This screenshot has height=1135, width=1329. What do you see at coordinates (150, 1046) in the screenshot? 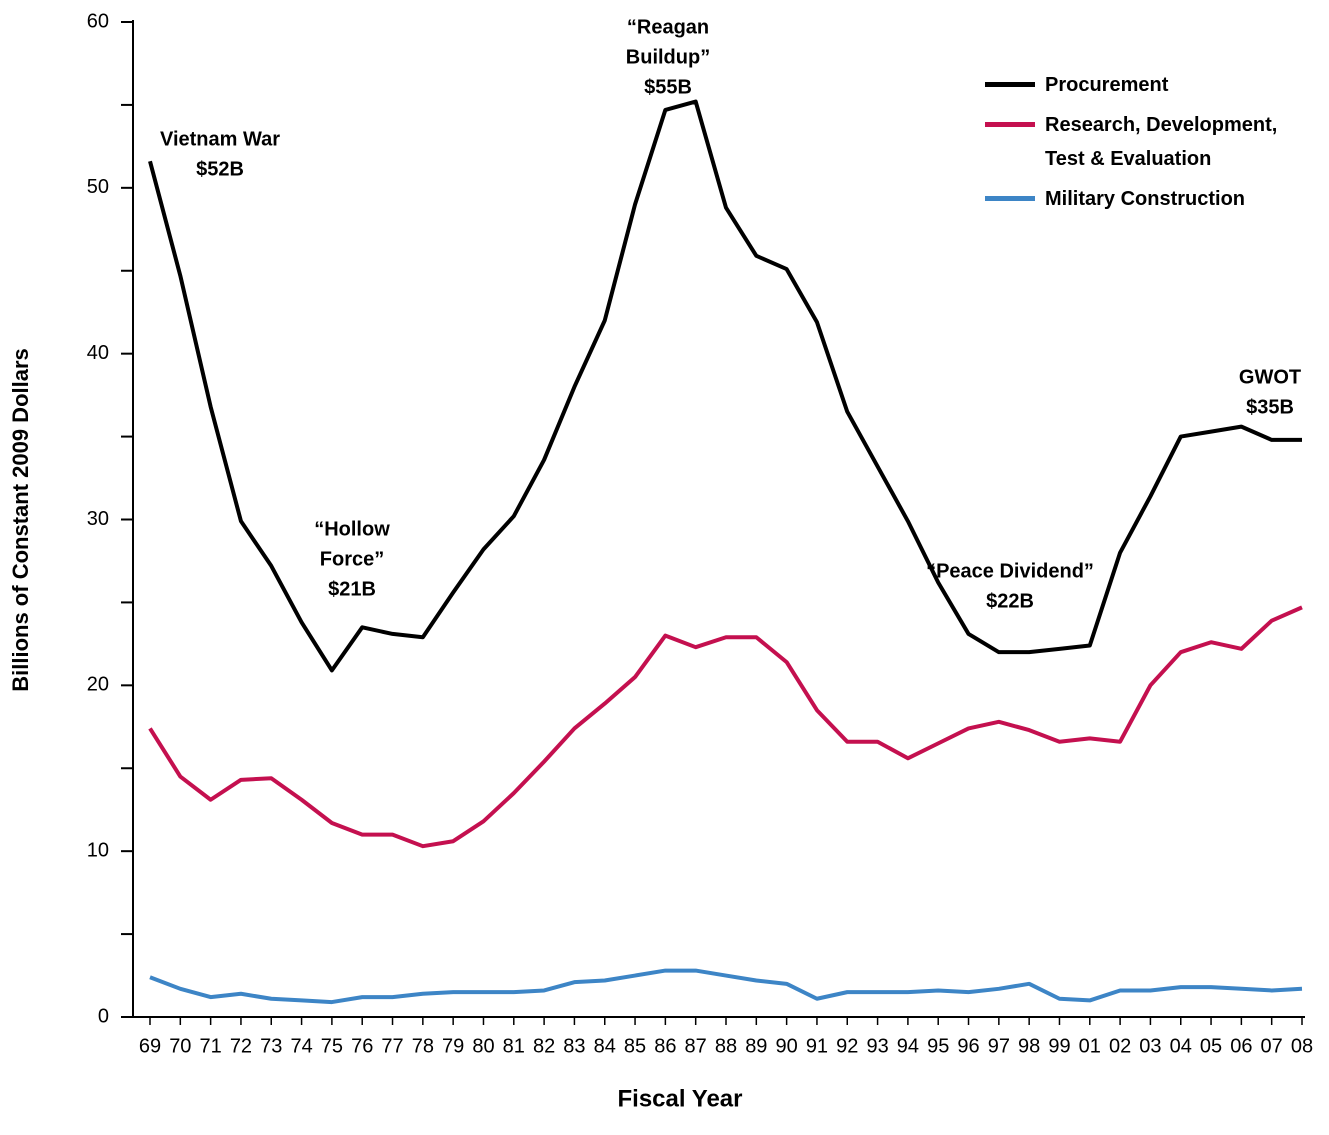
I see `x-tick-label: 69` at bounding box center [150, 1046].